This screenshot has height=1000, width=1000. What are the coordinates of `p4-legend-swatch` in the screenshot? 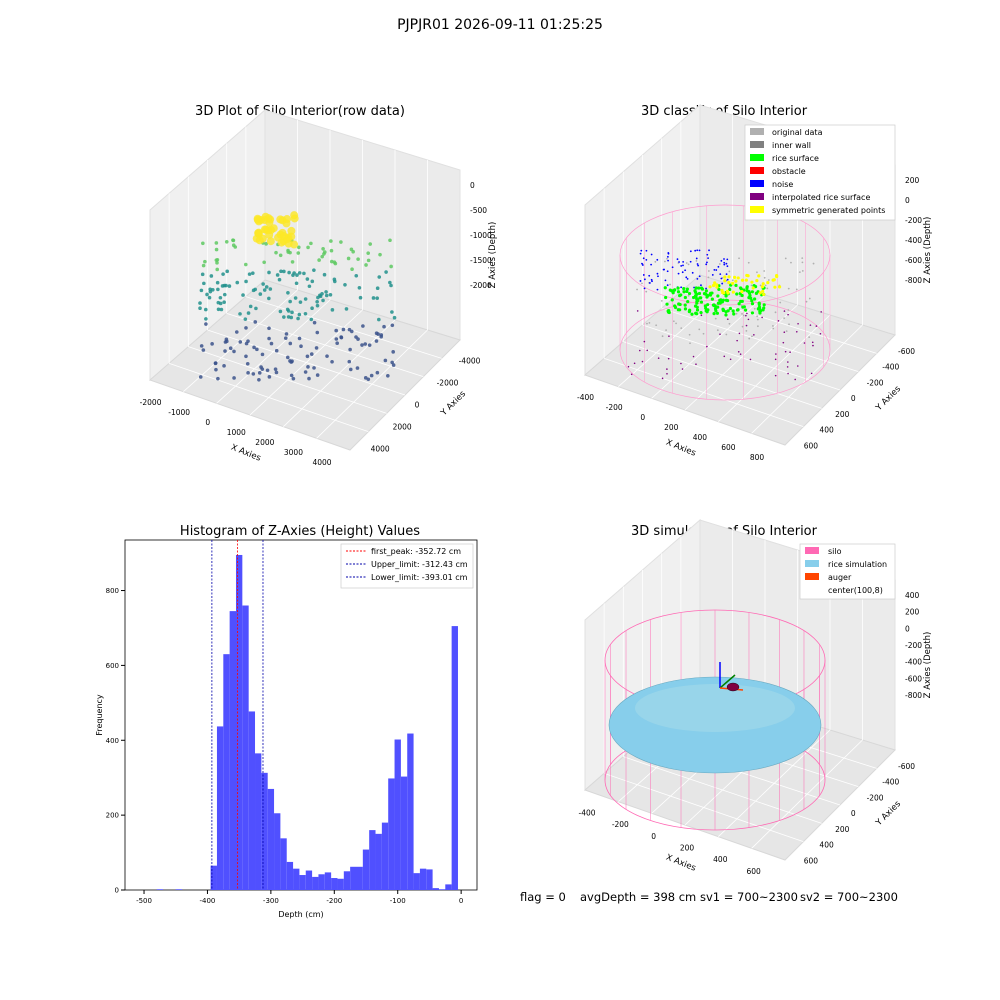 It's located at (812, 550).